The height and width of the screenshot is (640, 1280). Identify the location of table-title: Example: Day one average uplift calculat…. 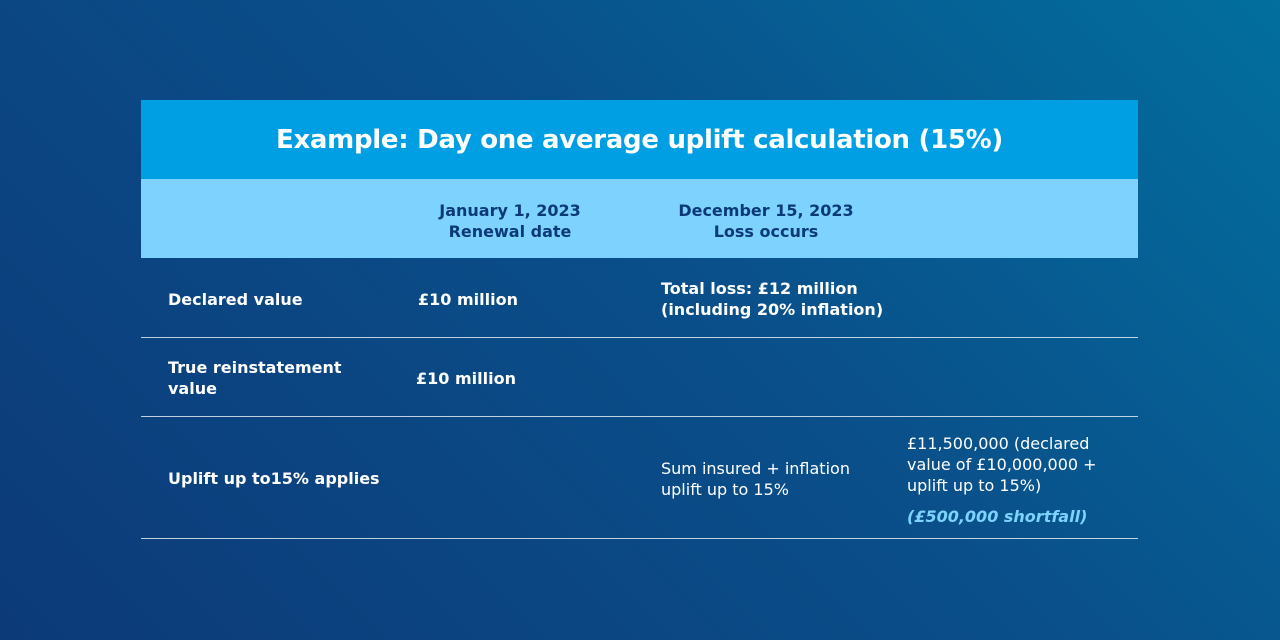
(639, 139).